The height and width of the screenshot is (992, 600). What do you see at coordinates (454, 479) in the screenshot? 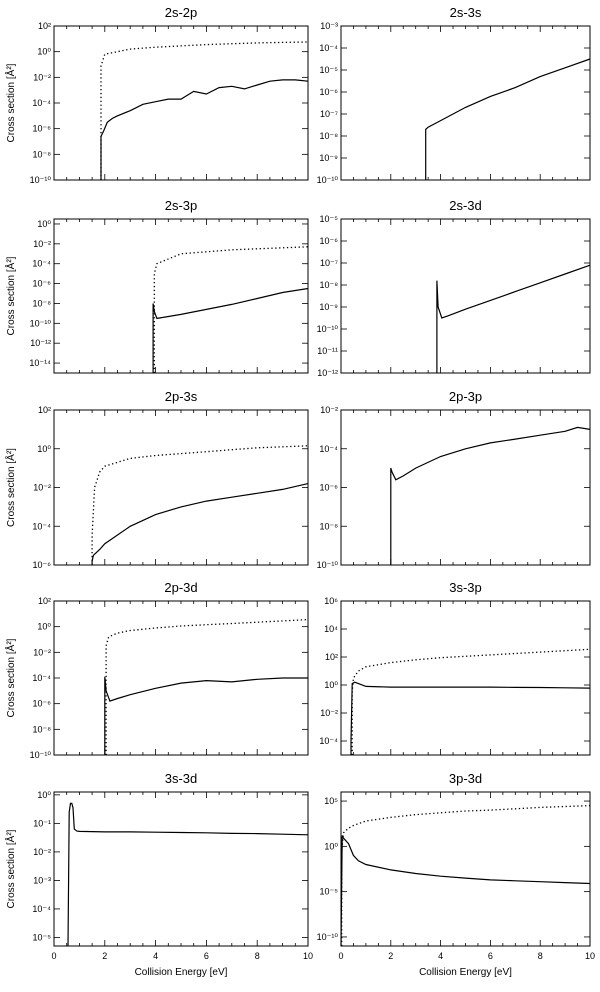
I see `panel-2p-3p: 2p-3p 10⁻¹⁰ 10⁻⁸ 10⁻⁶ 10⁻⁴ 10⁻²` at bounding box center [454, 479].